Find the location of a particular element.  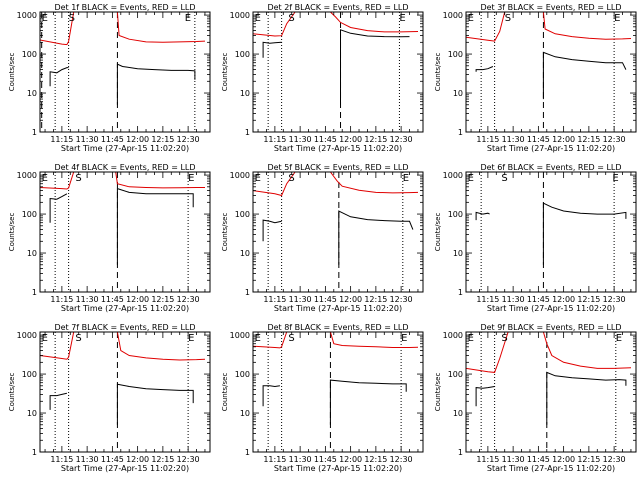

chart-title: Det 1f BLACK = Events, RED = LLD is located at coordinates (124, 7).